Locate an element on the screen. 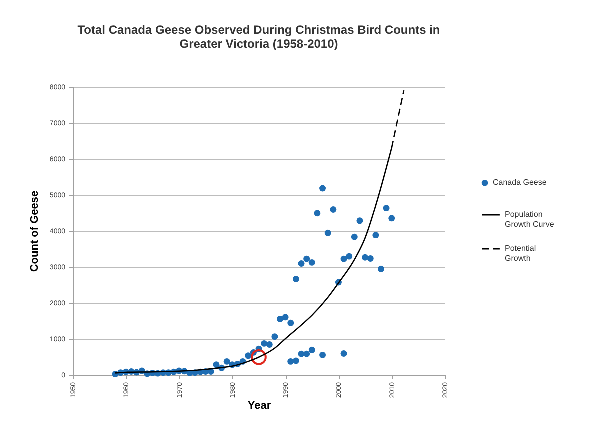  legend-label: Canada Geese is located at coordinates (520, 183).